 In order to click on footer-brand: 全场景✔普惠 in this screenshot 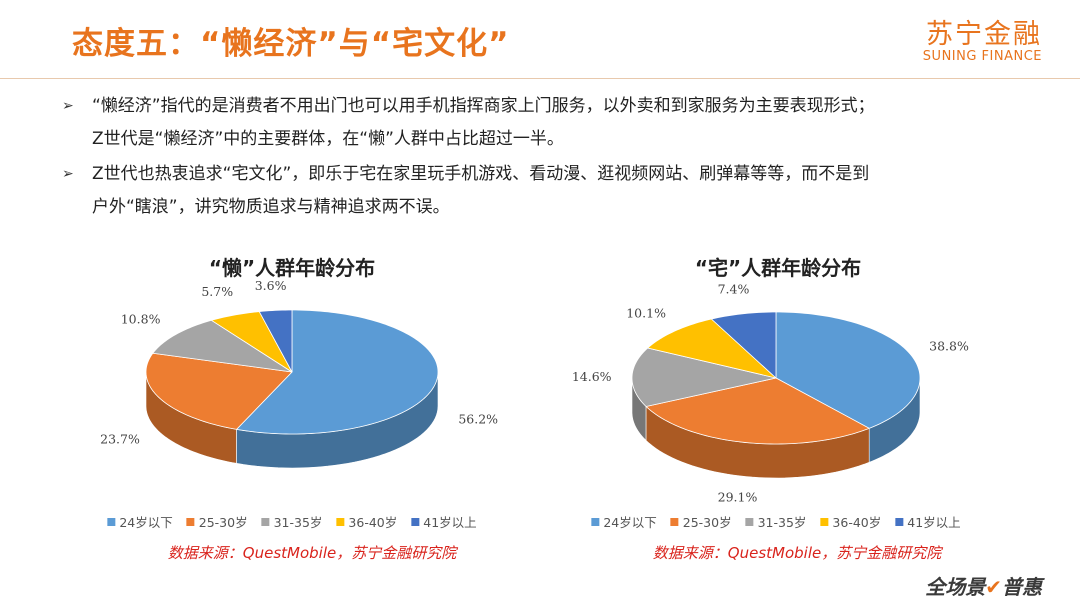, I will do `click(983, 585)`.